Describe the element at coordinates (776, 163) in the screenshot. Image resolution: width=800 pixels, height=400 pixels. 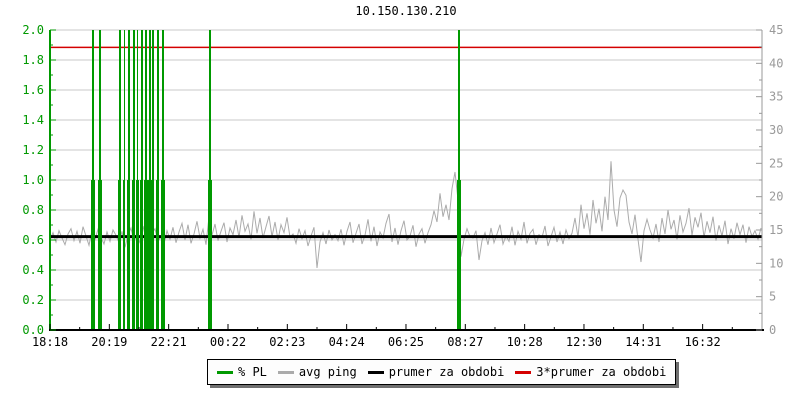
I see `right-axis-label: 25` at that location.